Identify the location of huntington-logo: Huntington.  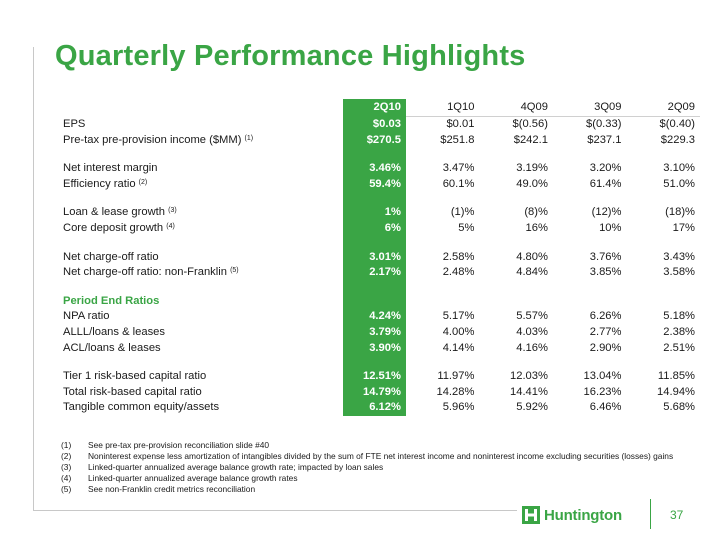
(572, 515).